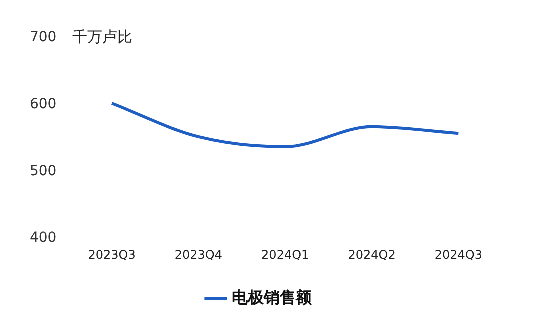  I want to click on legend-label: 电极销售额, so click(272, 298).